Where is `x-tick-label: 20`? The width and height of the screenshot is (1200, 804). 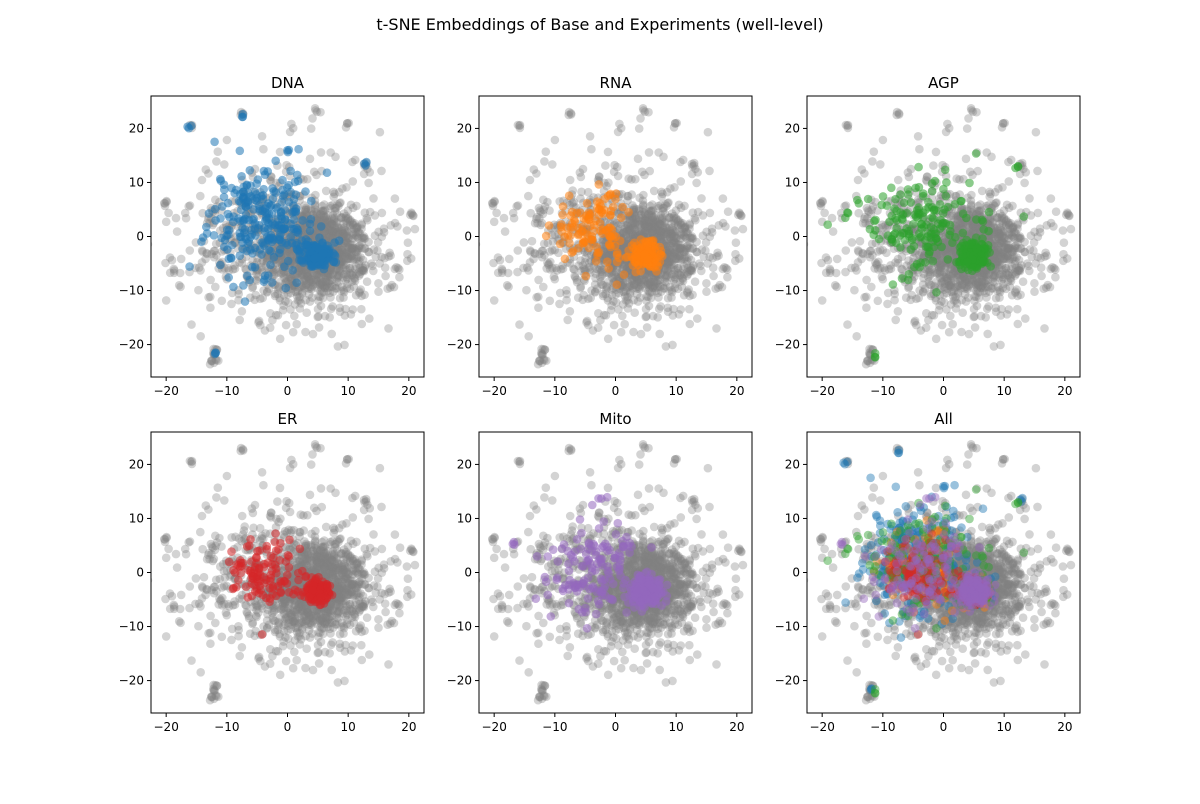 x-tick-label: 20 is located at coordinates (736, 391).